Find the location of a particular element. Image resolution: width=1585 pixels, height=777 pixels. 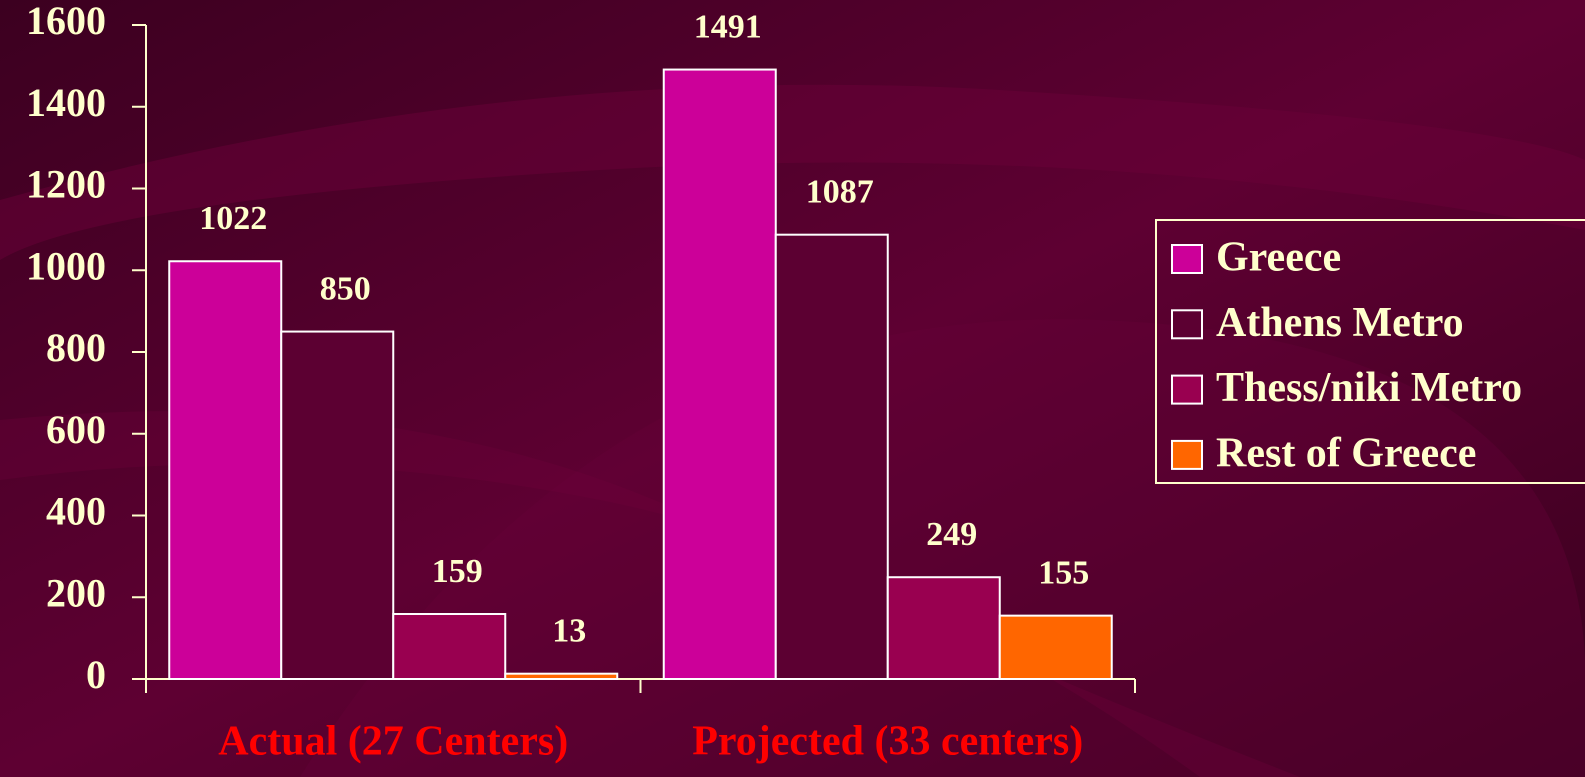

y-tick-label: 200 is located at coordinates (76, 592).